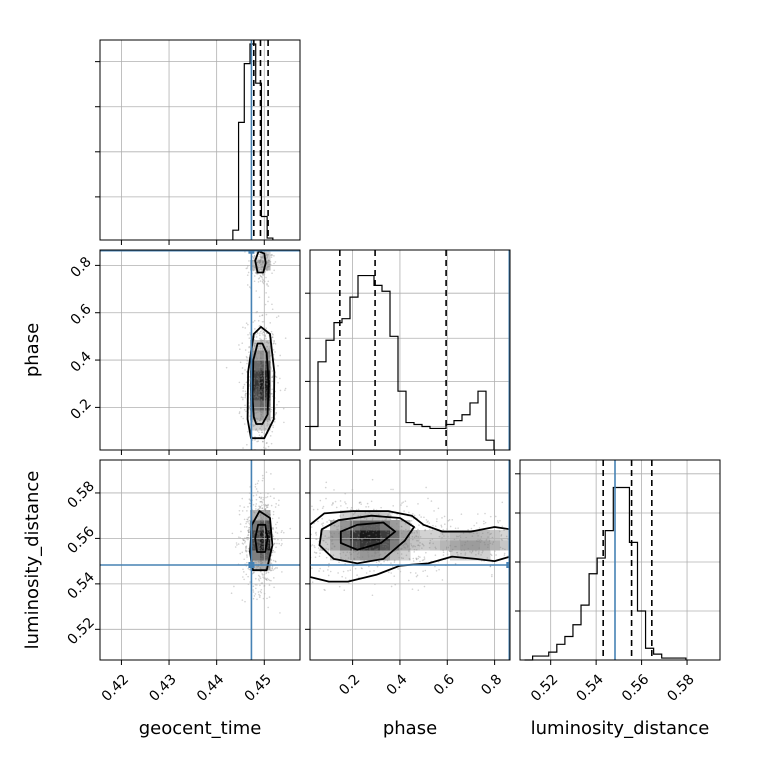  Describe the element at coordinates (635, 687) in the screenshot. I see `xtick-label-luminosity_distance: 0.56` at that location.